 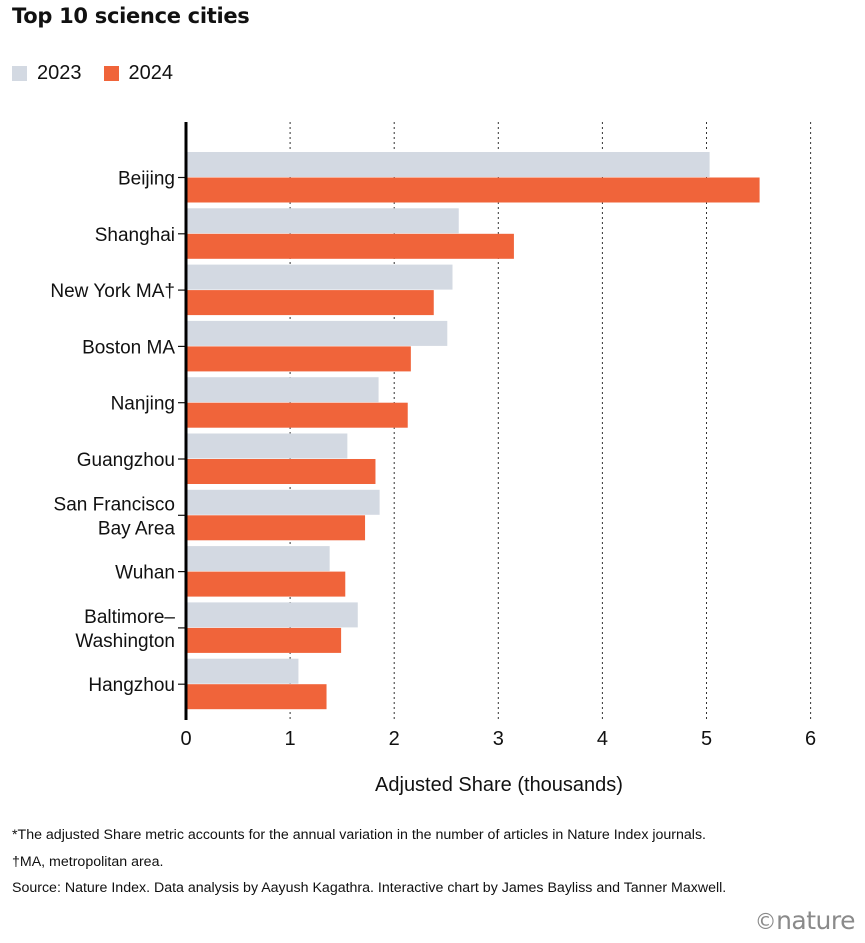 I want to click on category-label: Shanghai, so click(x=135, y=235).